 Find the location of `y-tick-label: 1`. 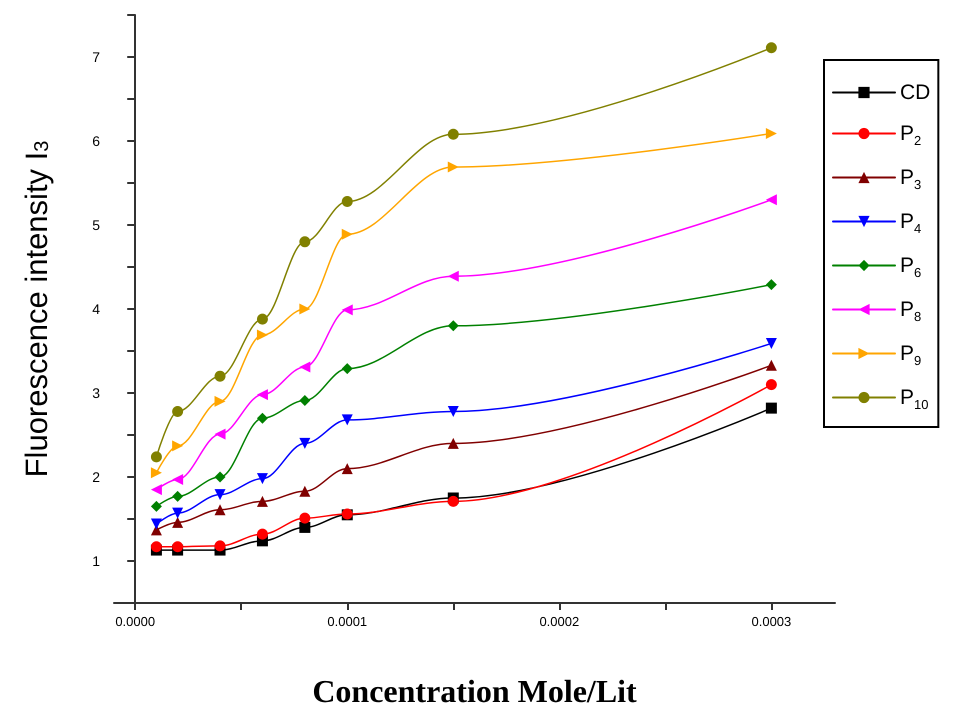

y-tick-label: 1 is located at coordinates (96, 561).